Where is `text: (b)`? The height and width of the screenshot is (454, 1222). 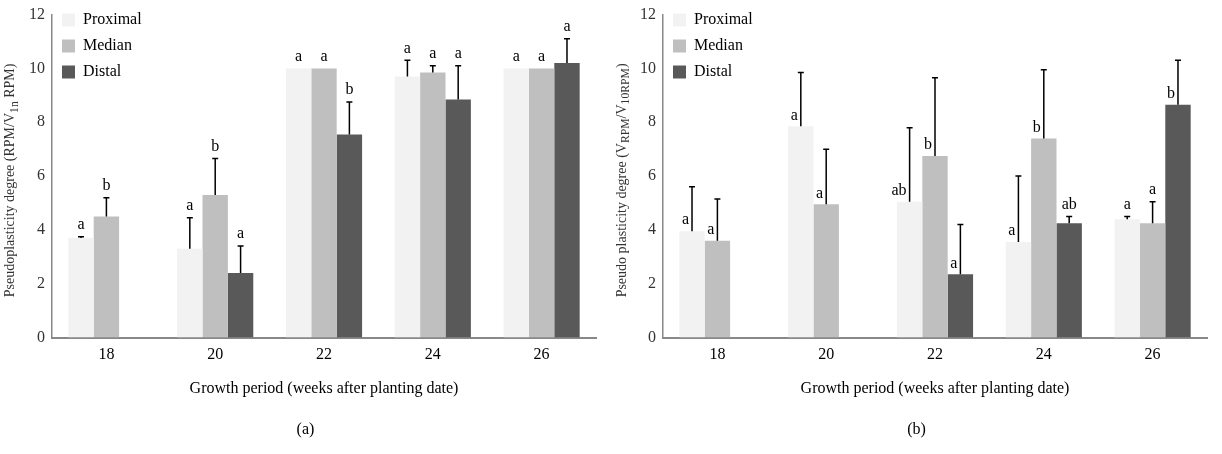
text: (b) is located at coordinates (916, 429).